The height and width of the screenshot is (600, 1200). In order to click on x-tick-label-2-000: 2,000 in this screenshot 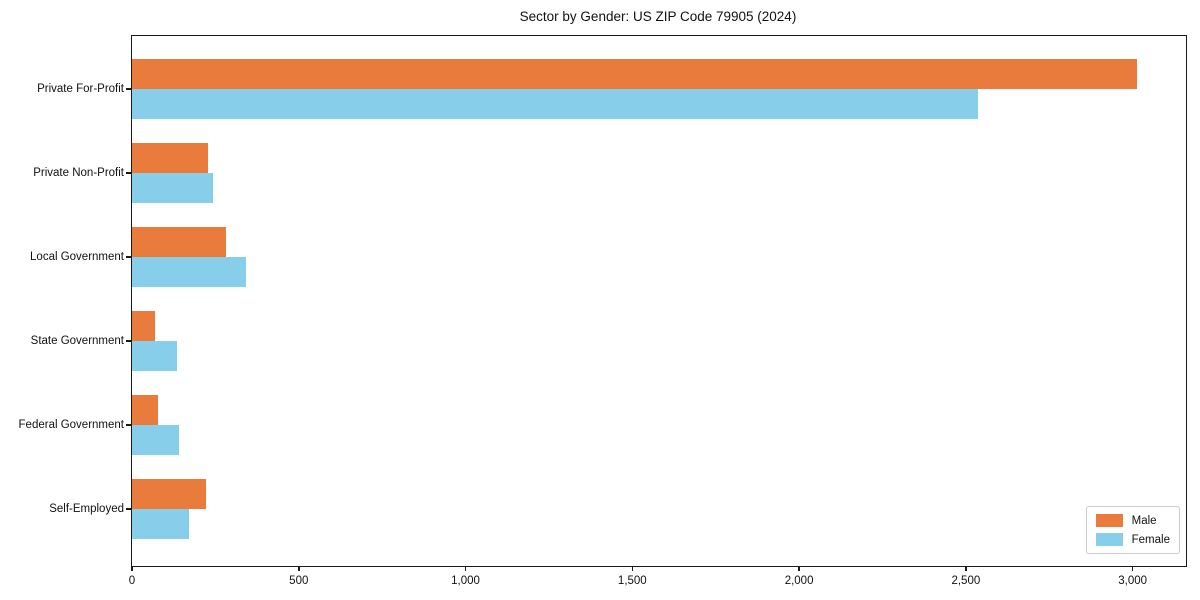, I will do `click(799, 581)`.